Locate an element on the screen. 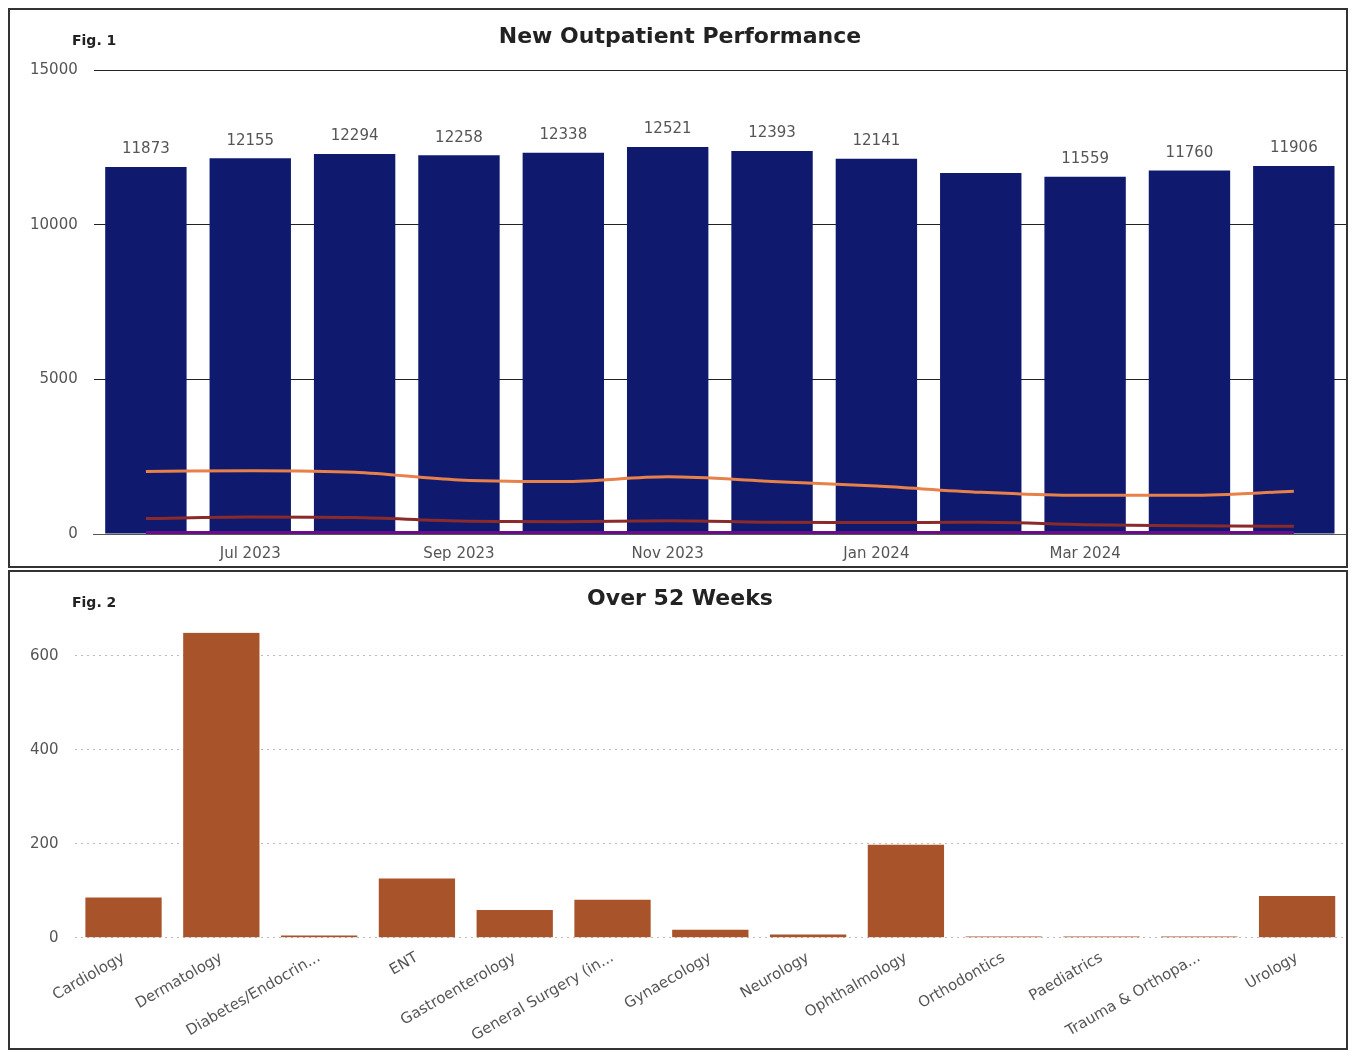  data-label: 12521 is located at coordinates (667, 128).